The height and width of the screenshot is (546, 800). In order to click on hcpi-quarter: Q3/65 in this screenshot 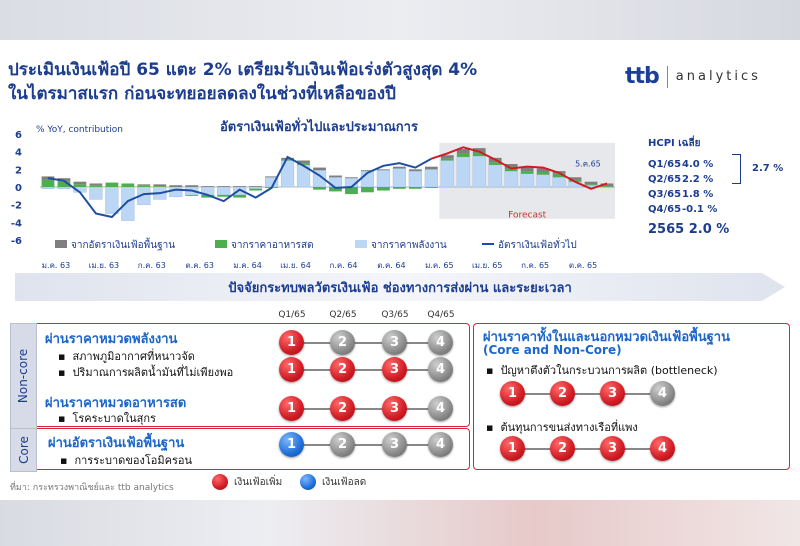, I will do `click(665, 194)`.